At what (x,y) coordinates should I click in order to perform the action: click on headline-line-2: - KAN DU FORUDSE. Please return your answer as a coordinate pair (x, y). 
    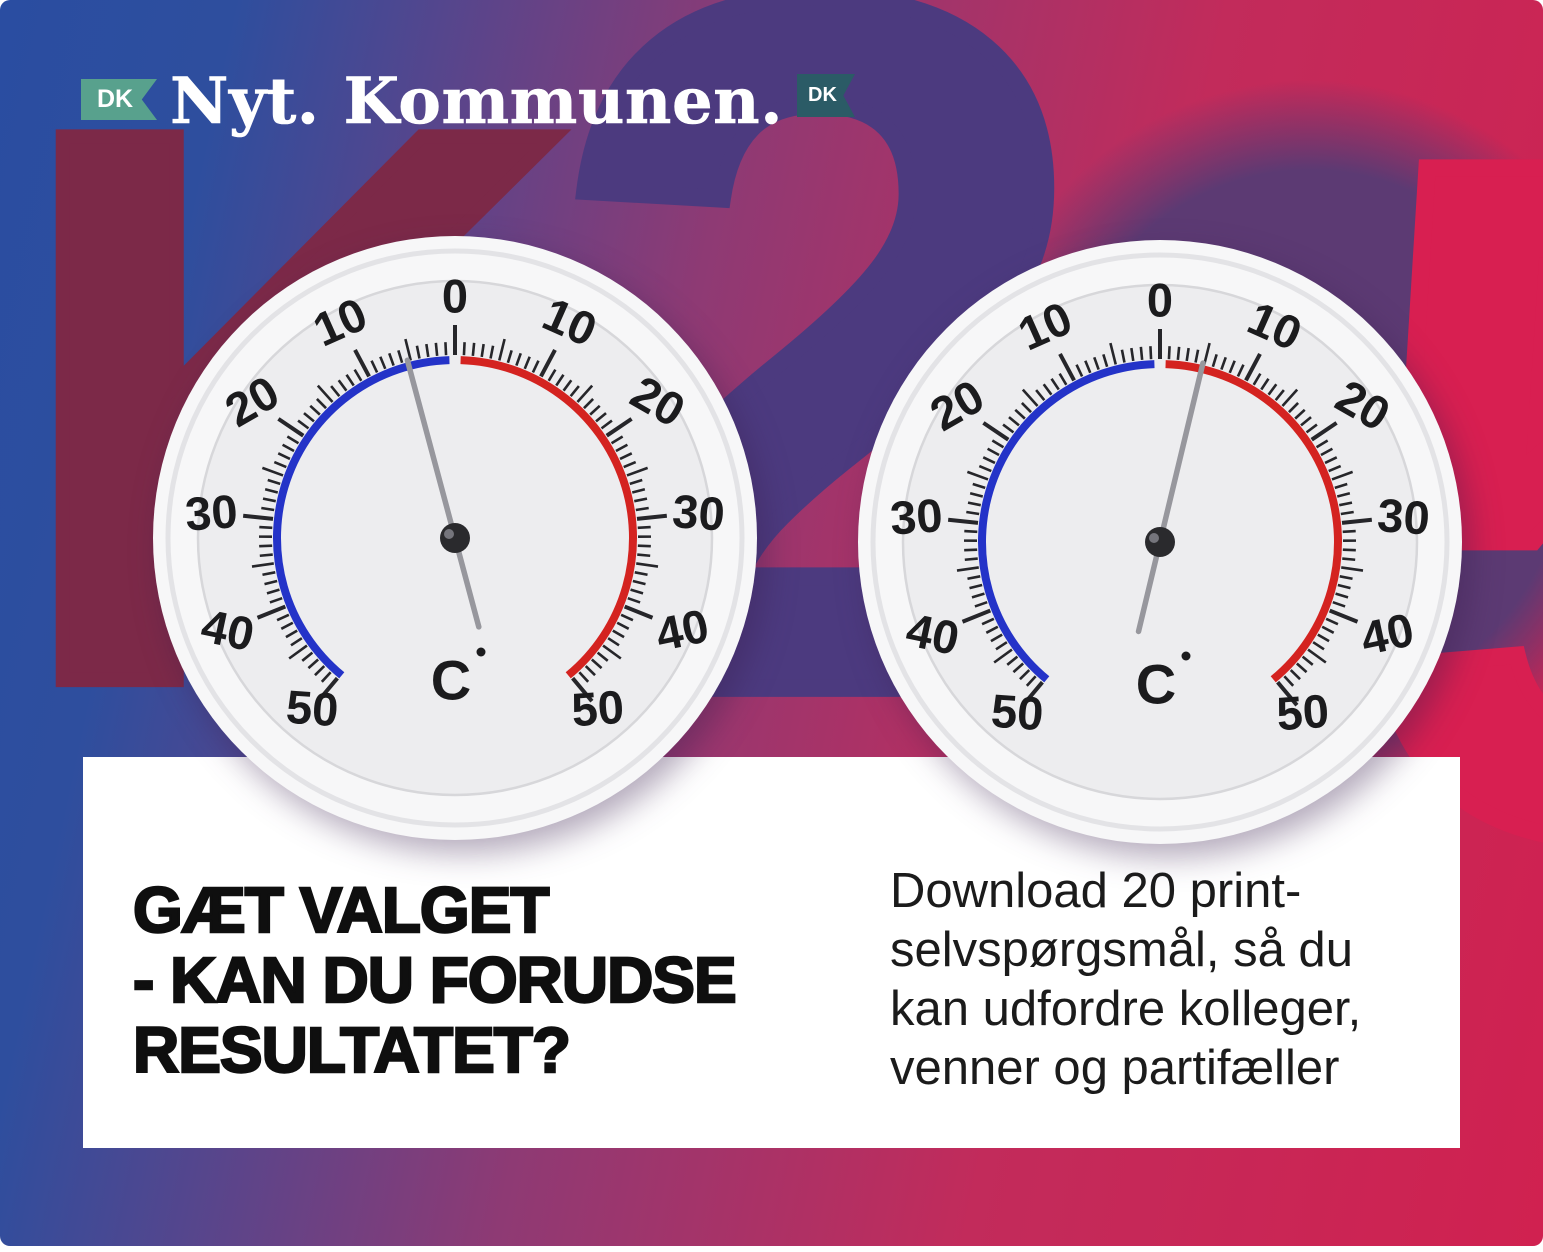
    Looking at the image, I should click on (435, 980).